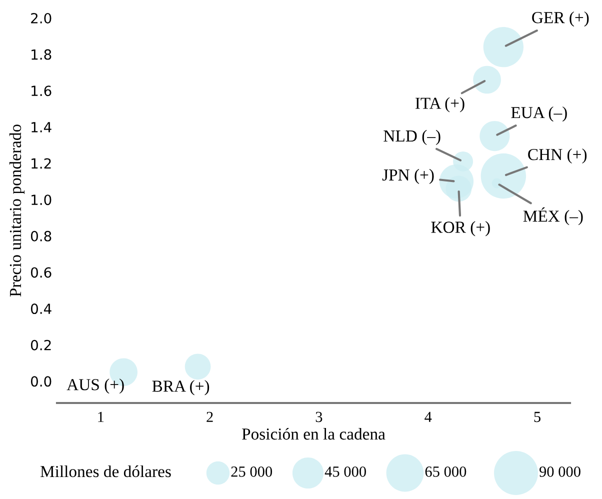 The height and width of the screenshot is (499, 602). What do you see at coordinates (16, 210) in the screenshot?
I see `y-axis-title: Precio unitario ponderado` at bounding box center [16, 210].